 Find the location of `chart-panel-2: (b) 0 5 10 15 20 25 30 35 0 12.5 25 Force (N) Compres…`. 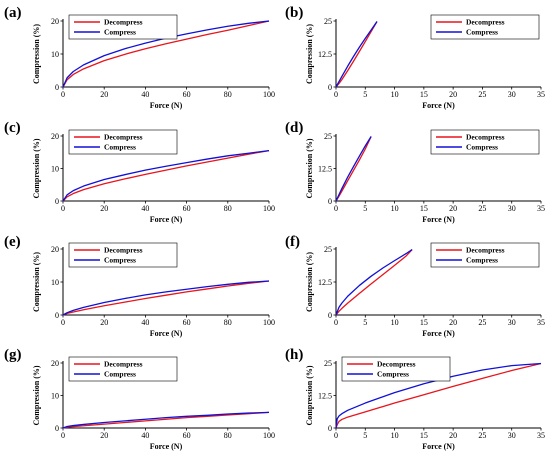

chart-panel-2: (b) 0 5 10 15 20 25 30 35 0 12.5 25 Force (N) Compres… is located at coordinates (415, 57).